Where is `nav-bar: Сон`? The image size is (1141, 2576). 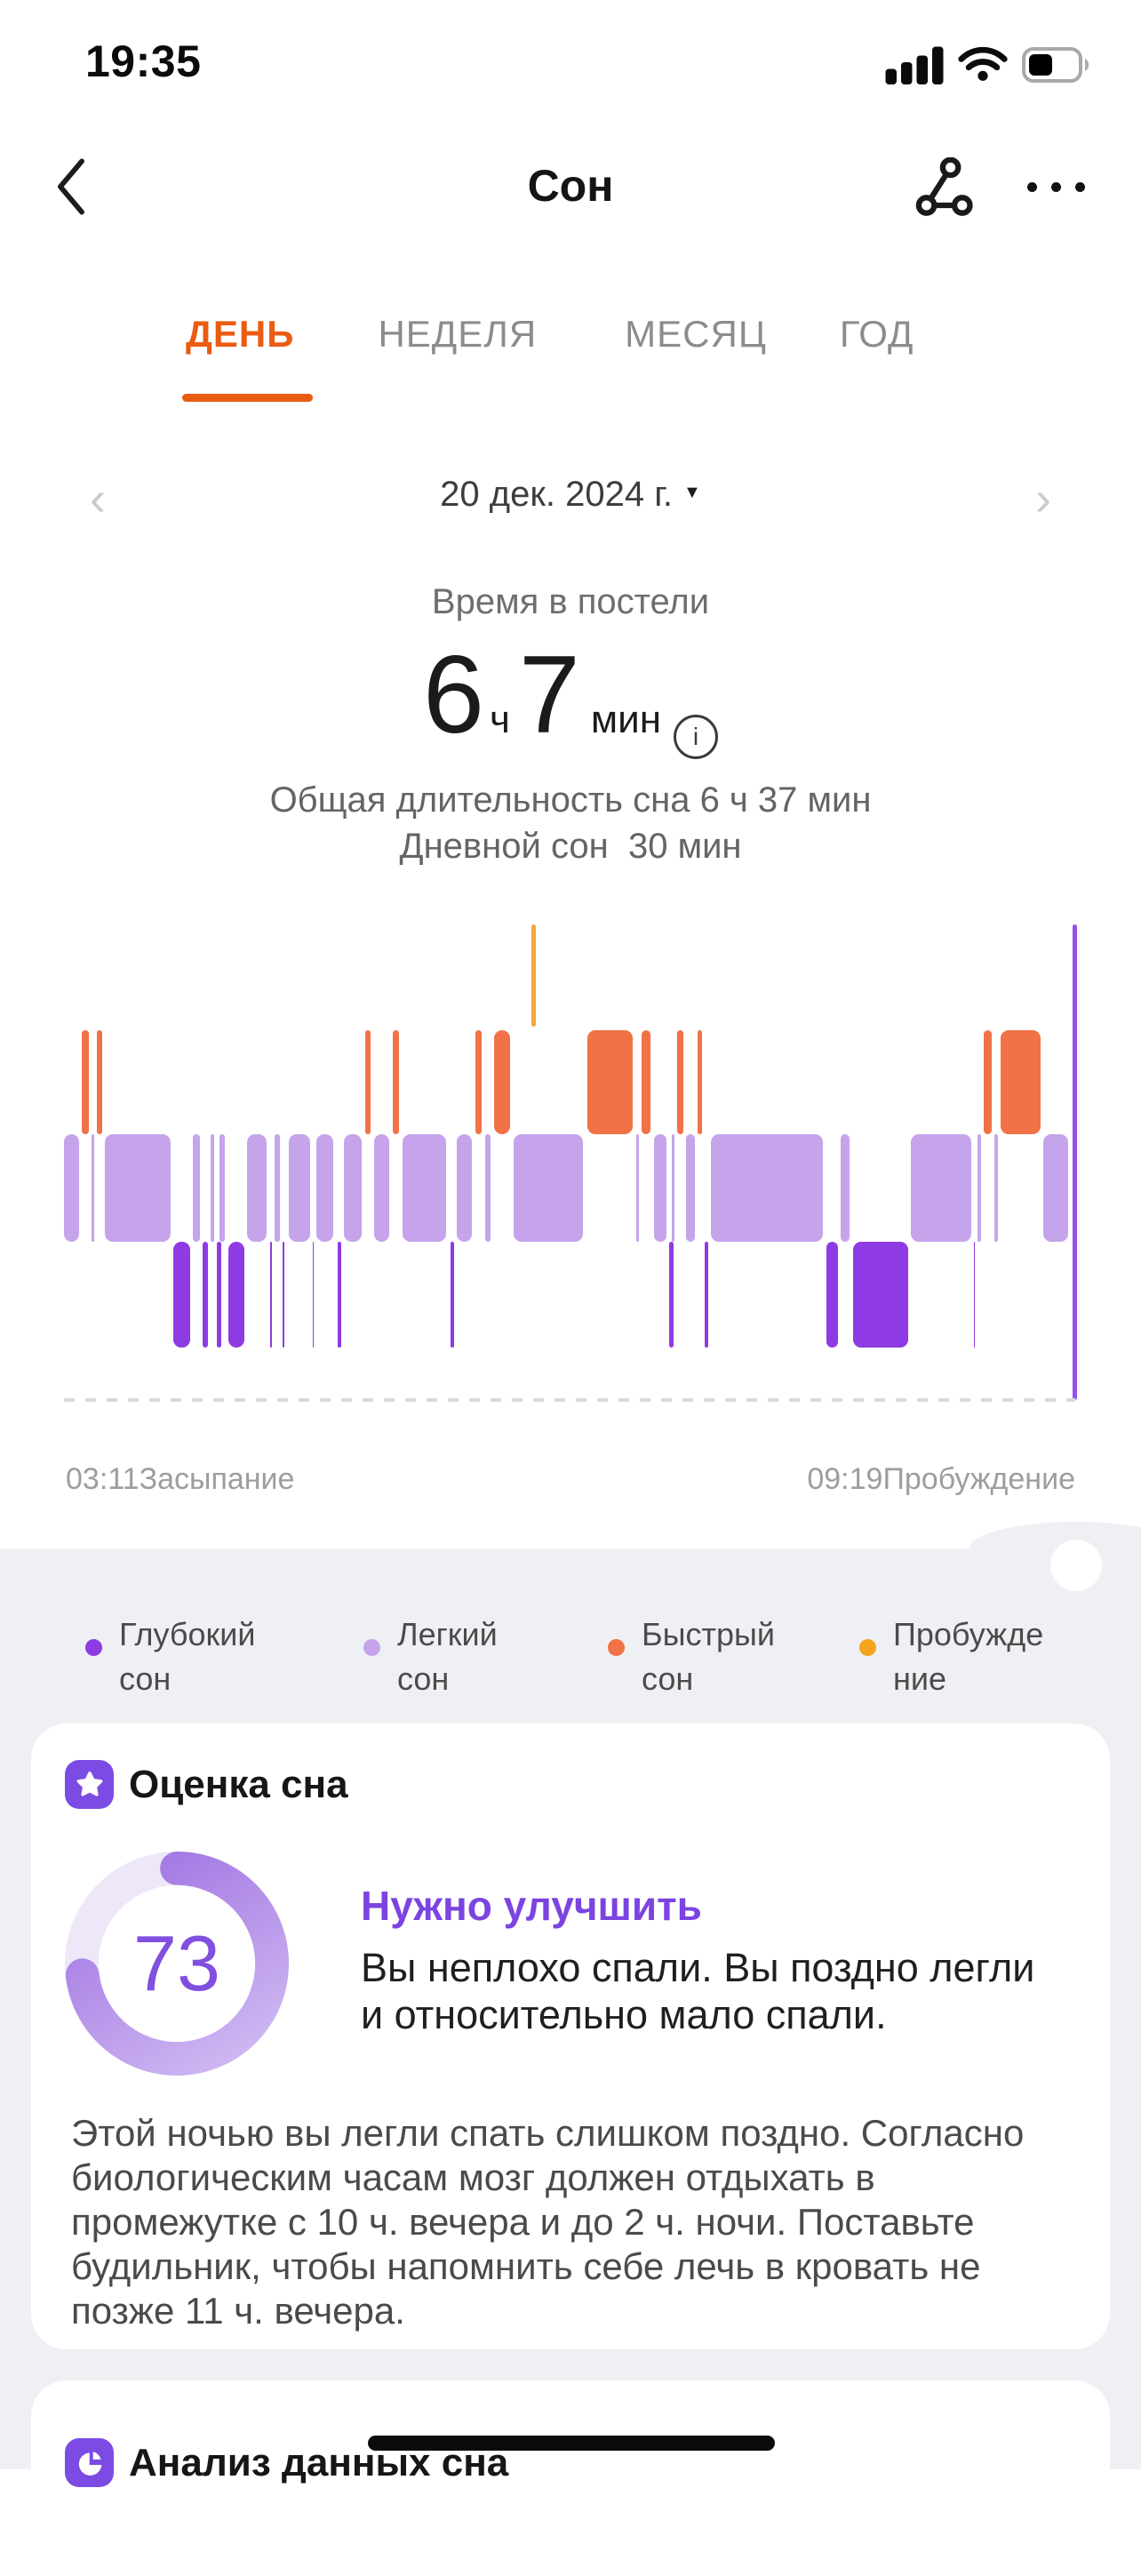
nav-bar: Сон is located at coordinates (570, 186).